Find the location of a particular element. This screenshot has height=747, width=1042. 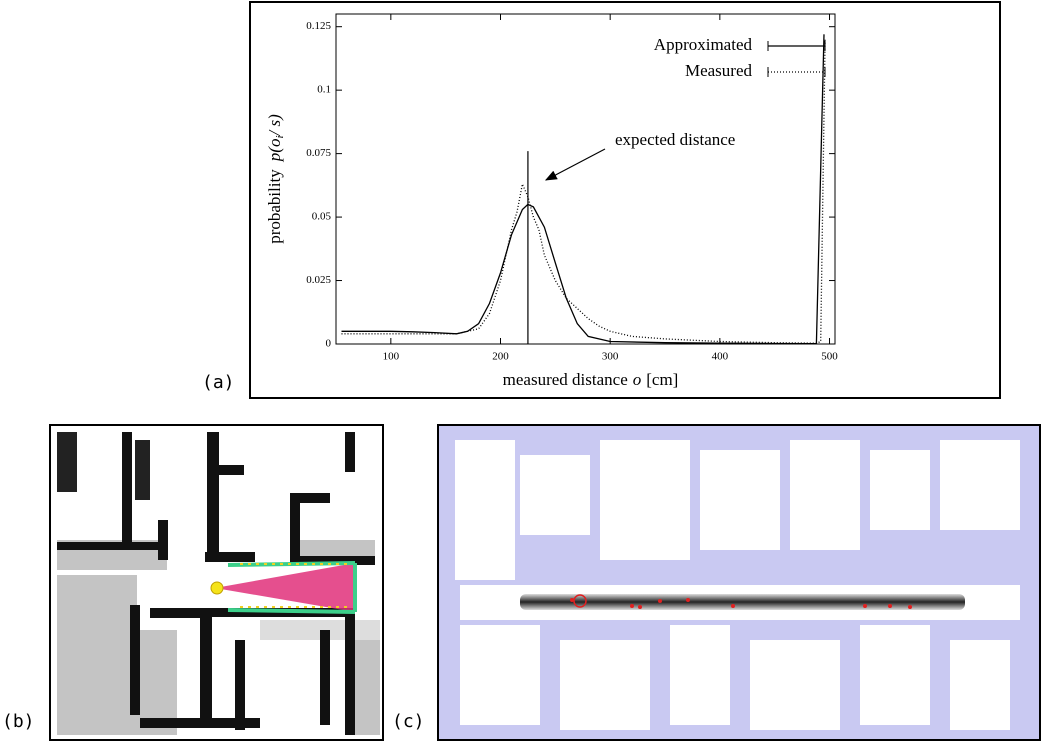

y-axis-label: probability p(oi/ s) is located at coordinates (275, 179).